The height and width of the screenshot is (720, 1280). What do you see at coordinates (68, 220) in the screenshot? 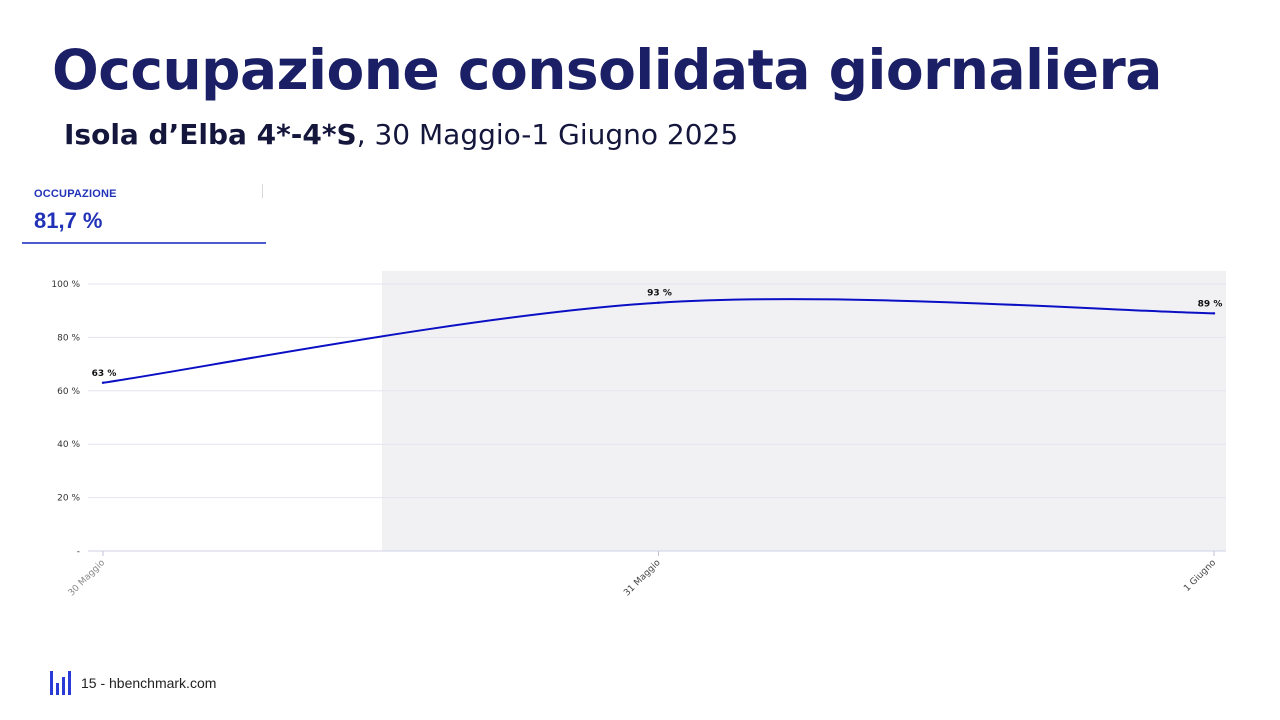
I see `kpi-value: 81,7 %` at bounding box center [68, 220].